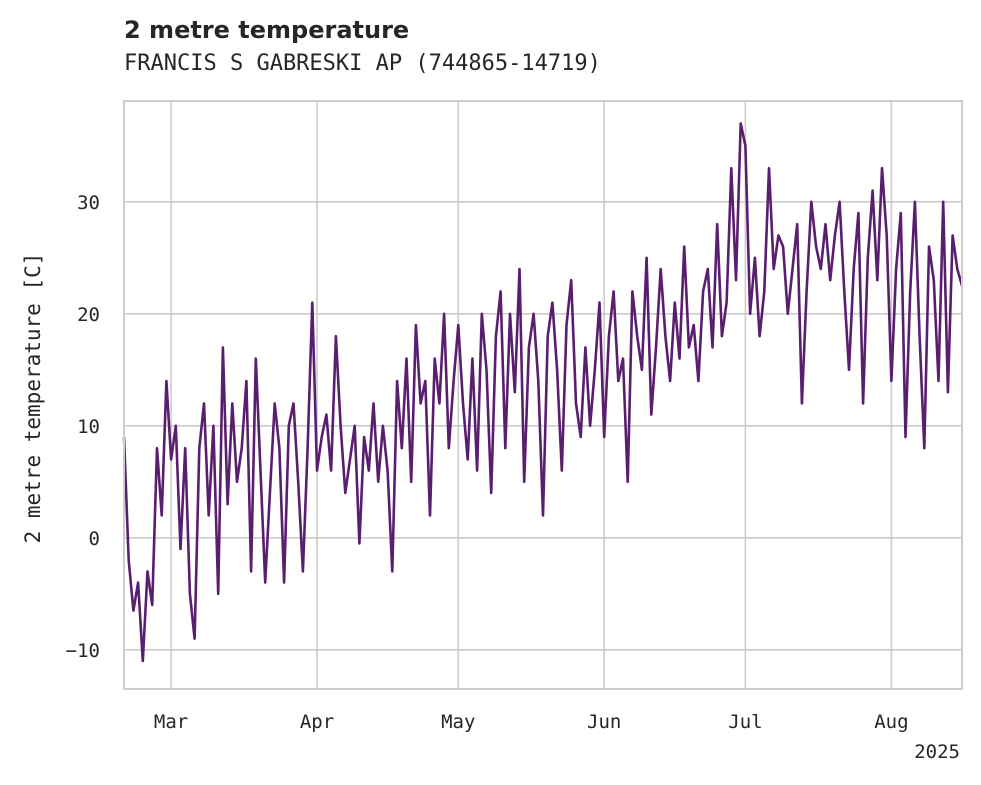 This screenshot has height=785, width=981. I want to click on y-tick-label: 0, so click(94, 539).